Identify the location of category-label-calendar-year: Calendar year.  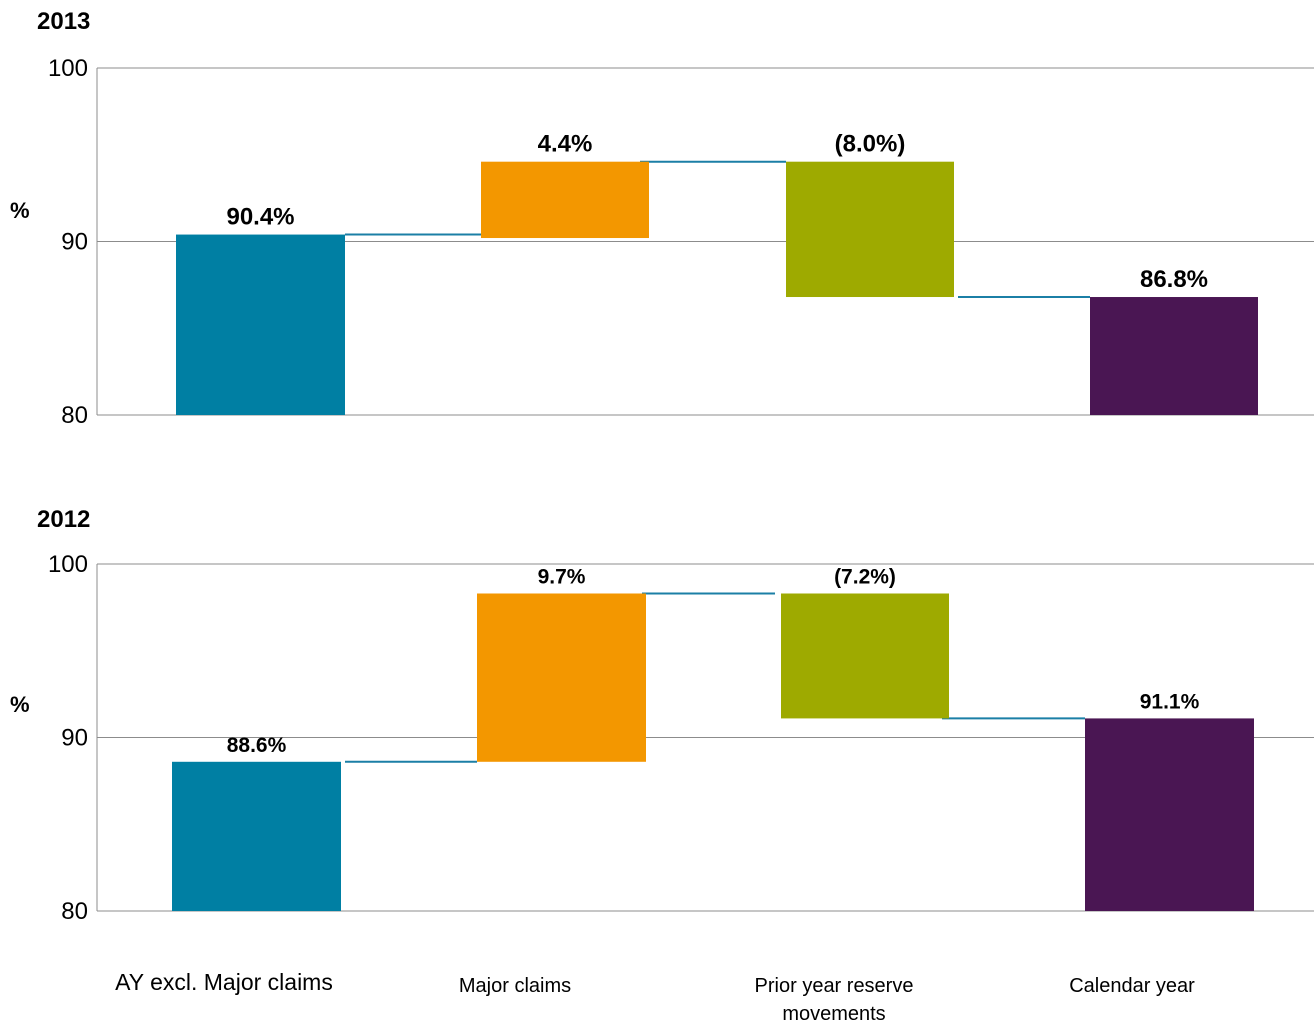
(1132, 986).